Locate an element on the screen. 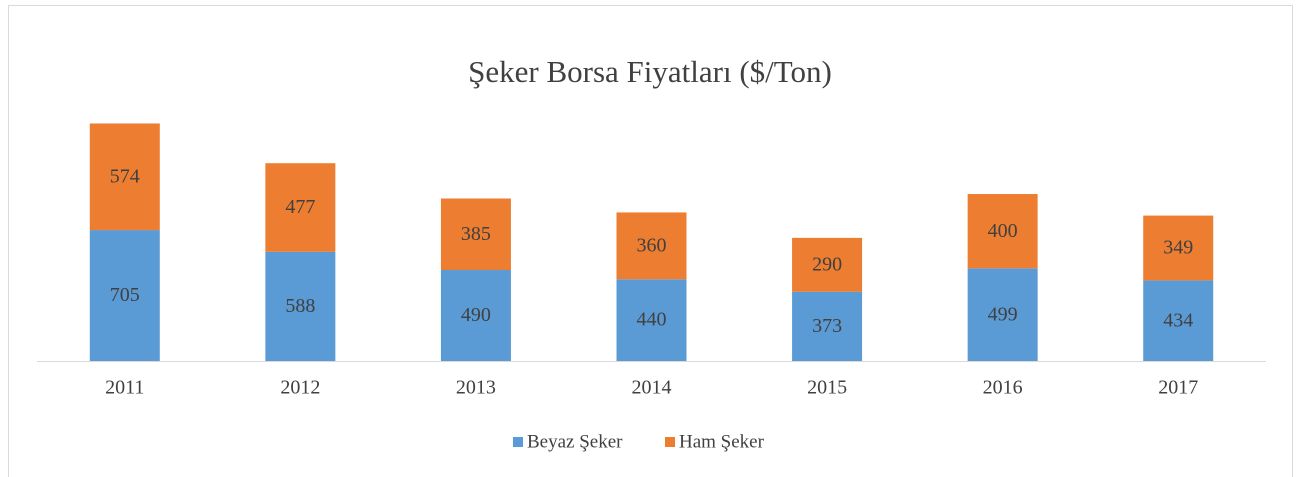 This screenshot has height=477, width=1301. data-label: 588 is located at coordinates (300, 306).